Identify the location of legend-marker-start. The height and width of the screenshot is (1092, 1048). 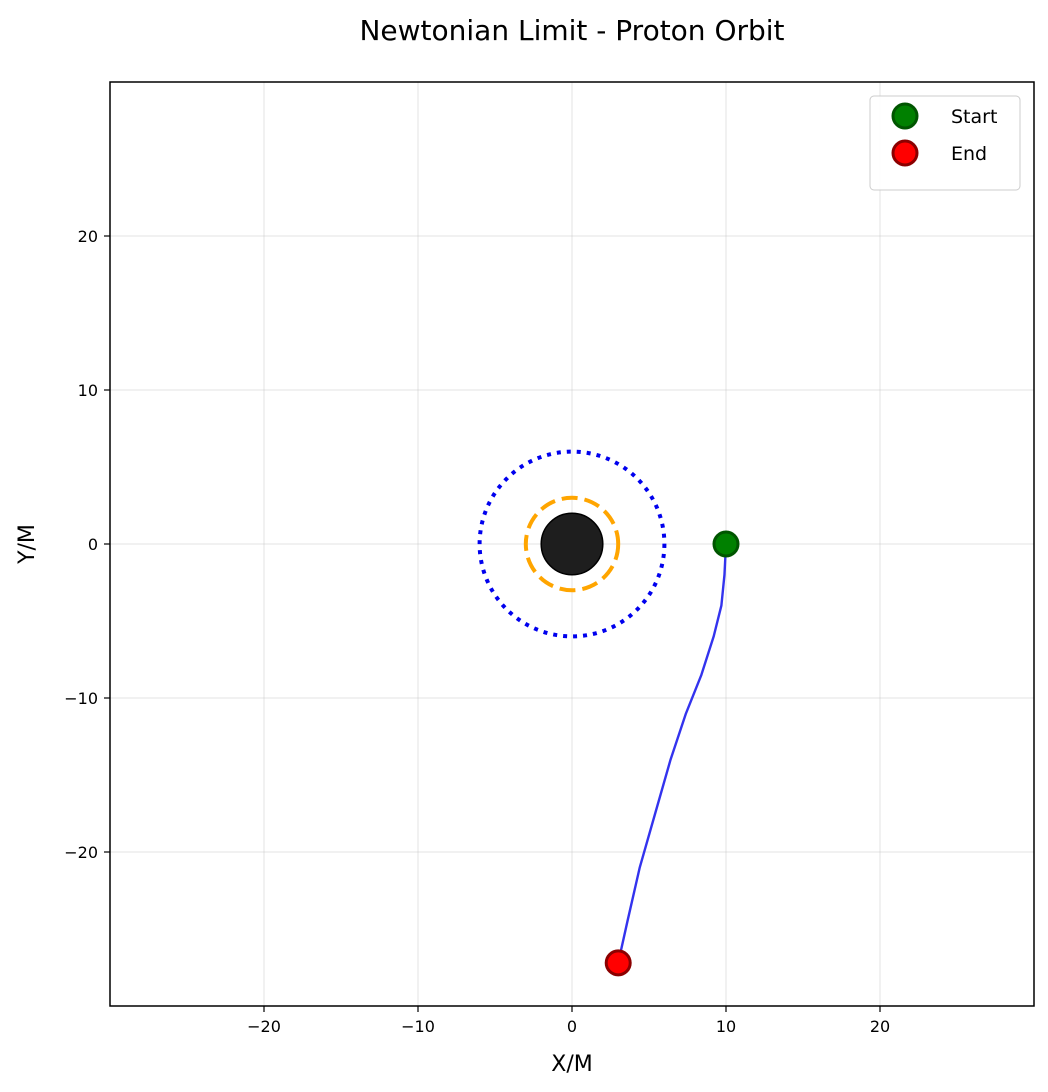
(905, 116).